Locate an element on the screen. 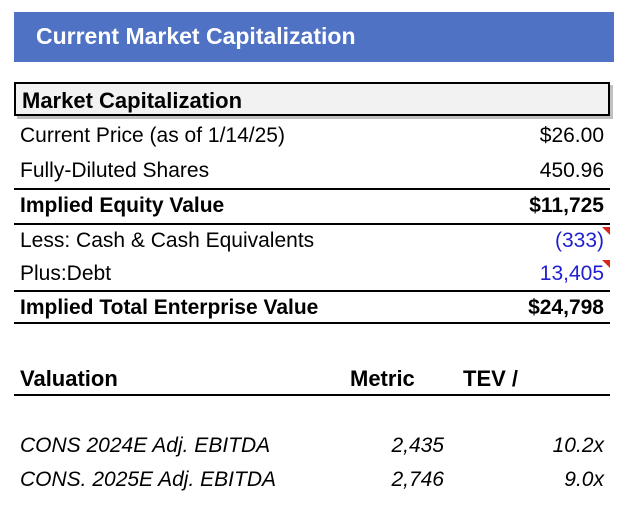  row-value: 450.96 is located at coordinates (571, 170).